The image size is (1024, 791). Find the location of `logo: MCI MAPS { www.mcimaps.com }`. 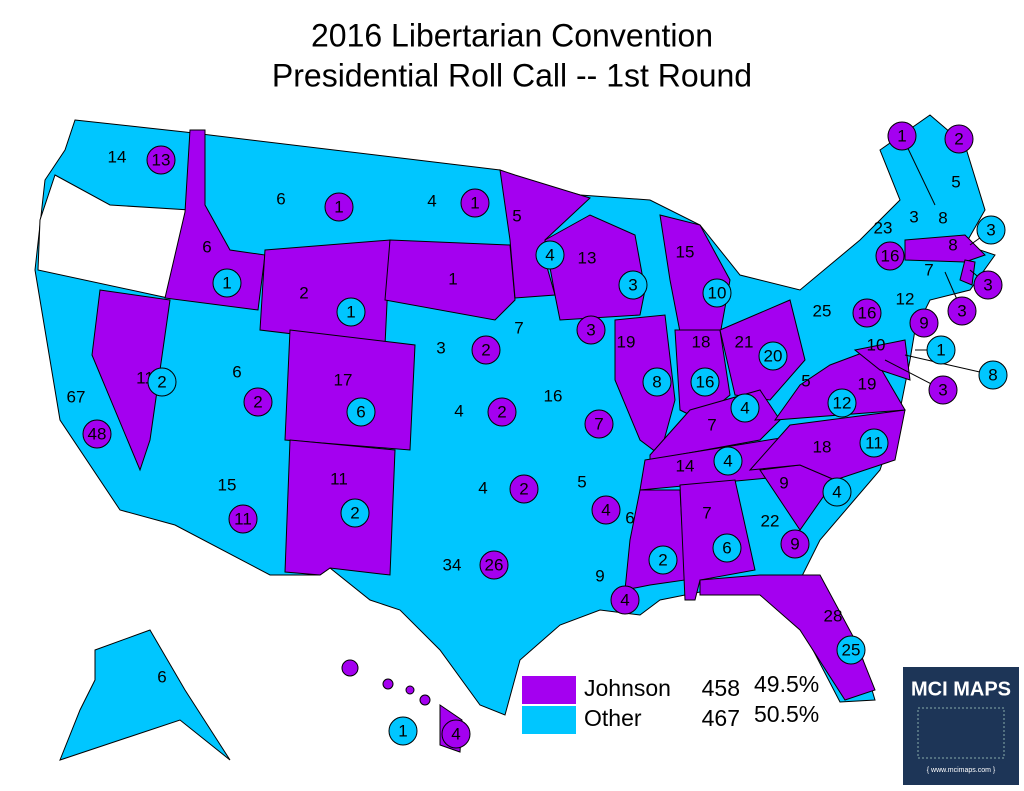

logo: MCI MAPS { www.mcimaps.com } is located at coordinates (961, 726).